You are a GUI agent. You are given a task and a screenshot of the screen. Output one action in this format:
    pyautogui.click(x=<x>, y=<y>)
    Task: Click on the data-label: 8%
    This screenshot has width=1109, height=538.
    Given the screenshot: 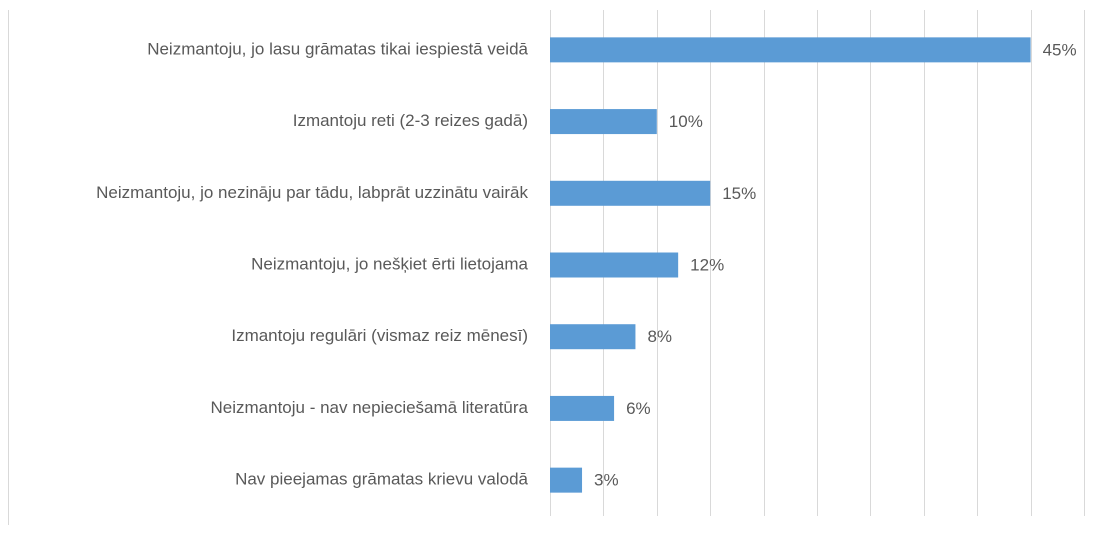 What is the action you would take?
    pyautogui.click(x=659, y=336)
    